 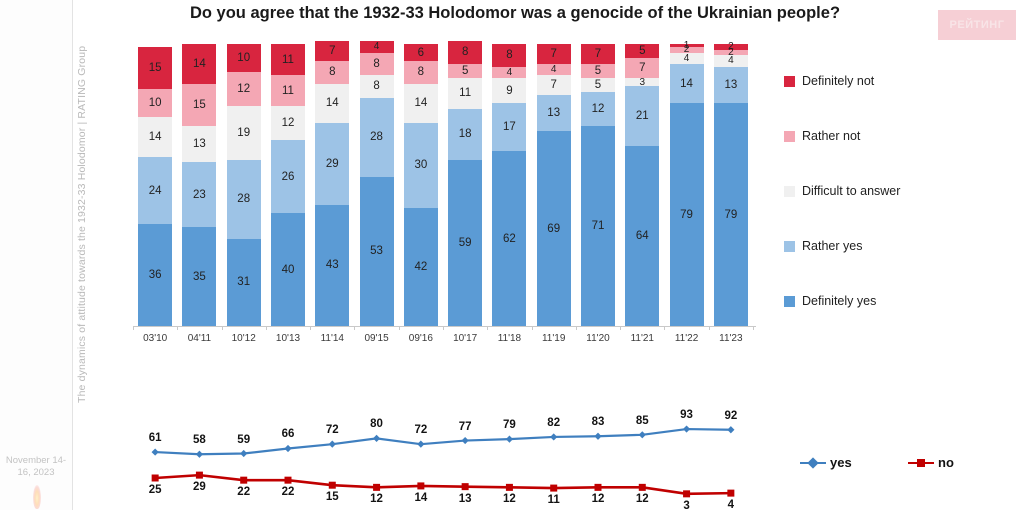 I want to click on bar-column: 11 11 12 26 40, so click(x=288, y=185).